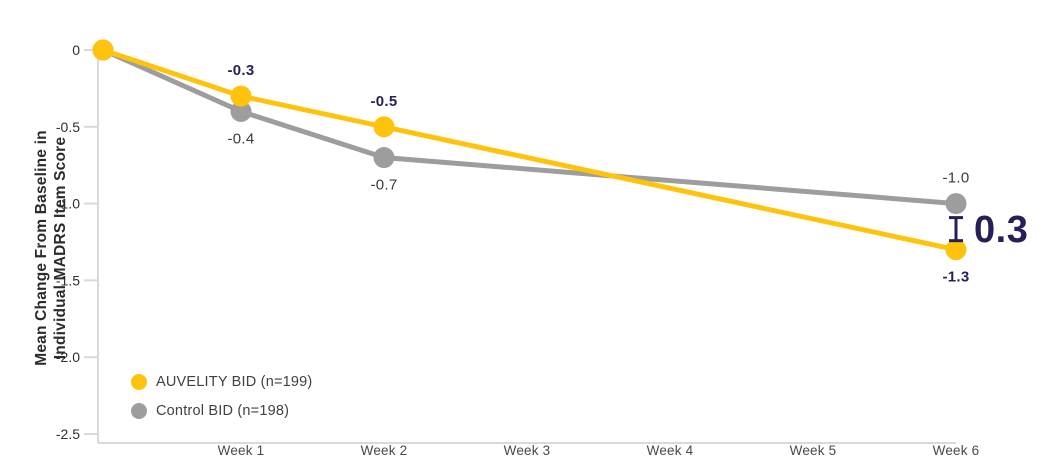  What do you see at coordinates (234, 382) in the screenshot?
I see `legend-label-auvelity: AUVELITY BID (n=199)` at bounding box center [234, 382].